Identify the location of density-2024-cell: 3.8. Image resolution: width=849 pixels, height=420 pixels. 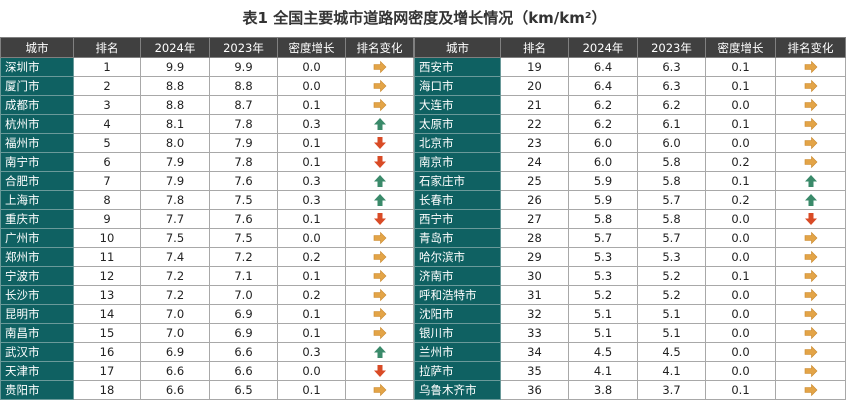
(603, 390).